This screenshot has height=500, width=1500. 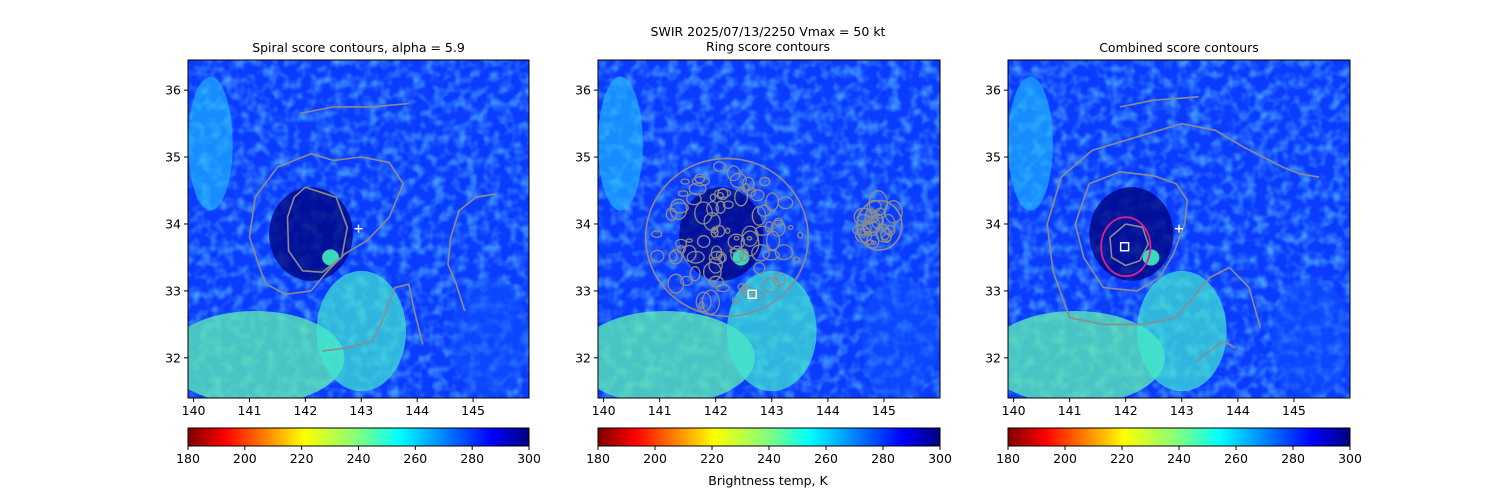 What do you see at coordinates (768, 480) in the screenshot?
I see `colorbar-label: Brightness temp, K` at bounding box center [768, 480].